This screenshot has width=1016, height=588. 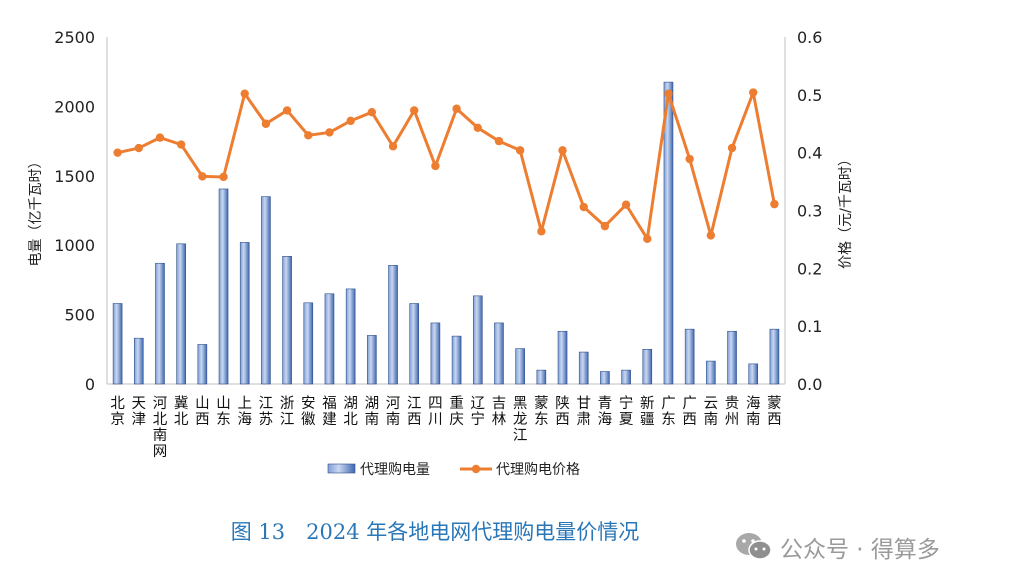 I want to click on figure-caption: 图 13 2024 年各地电网代理购电量价情况, so click(x=435, y=532).